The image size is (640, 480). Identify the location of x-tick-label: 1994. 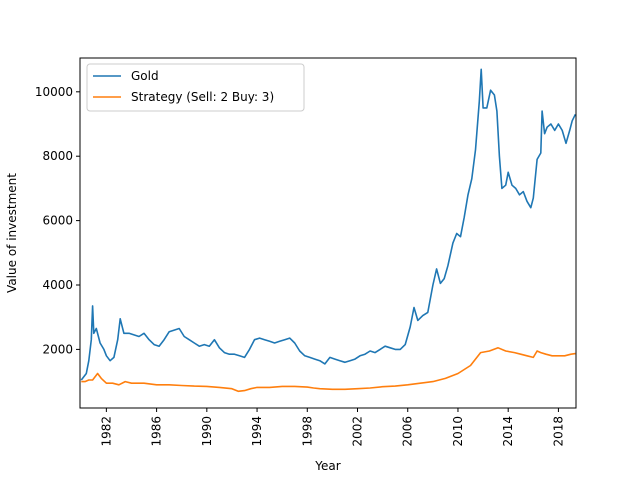
(257, 431).